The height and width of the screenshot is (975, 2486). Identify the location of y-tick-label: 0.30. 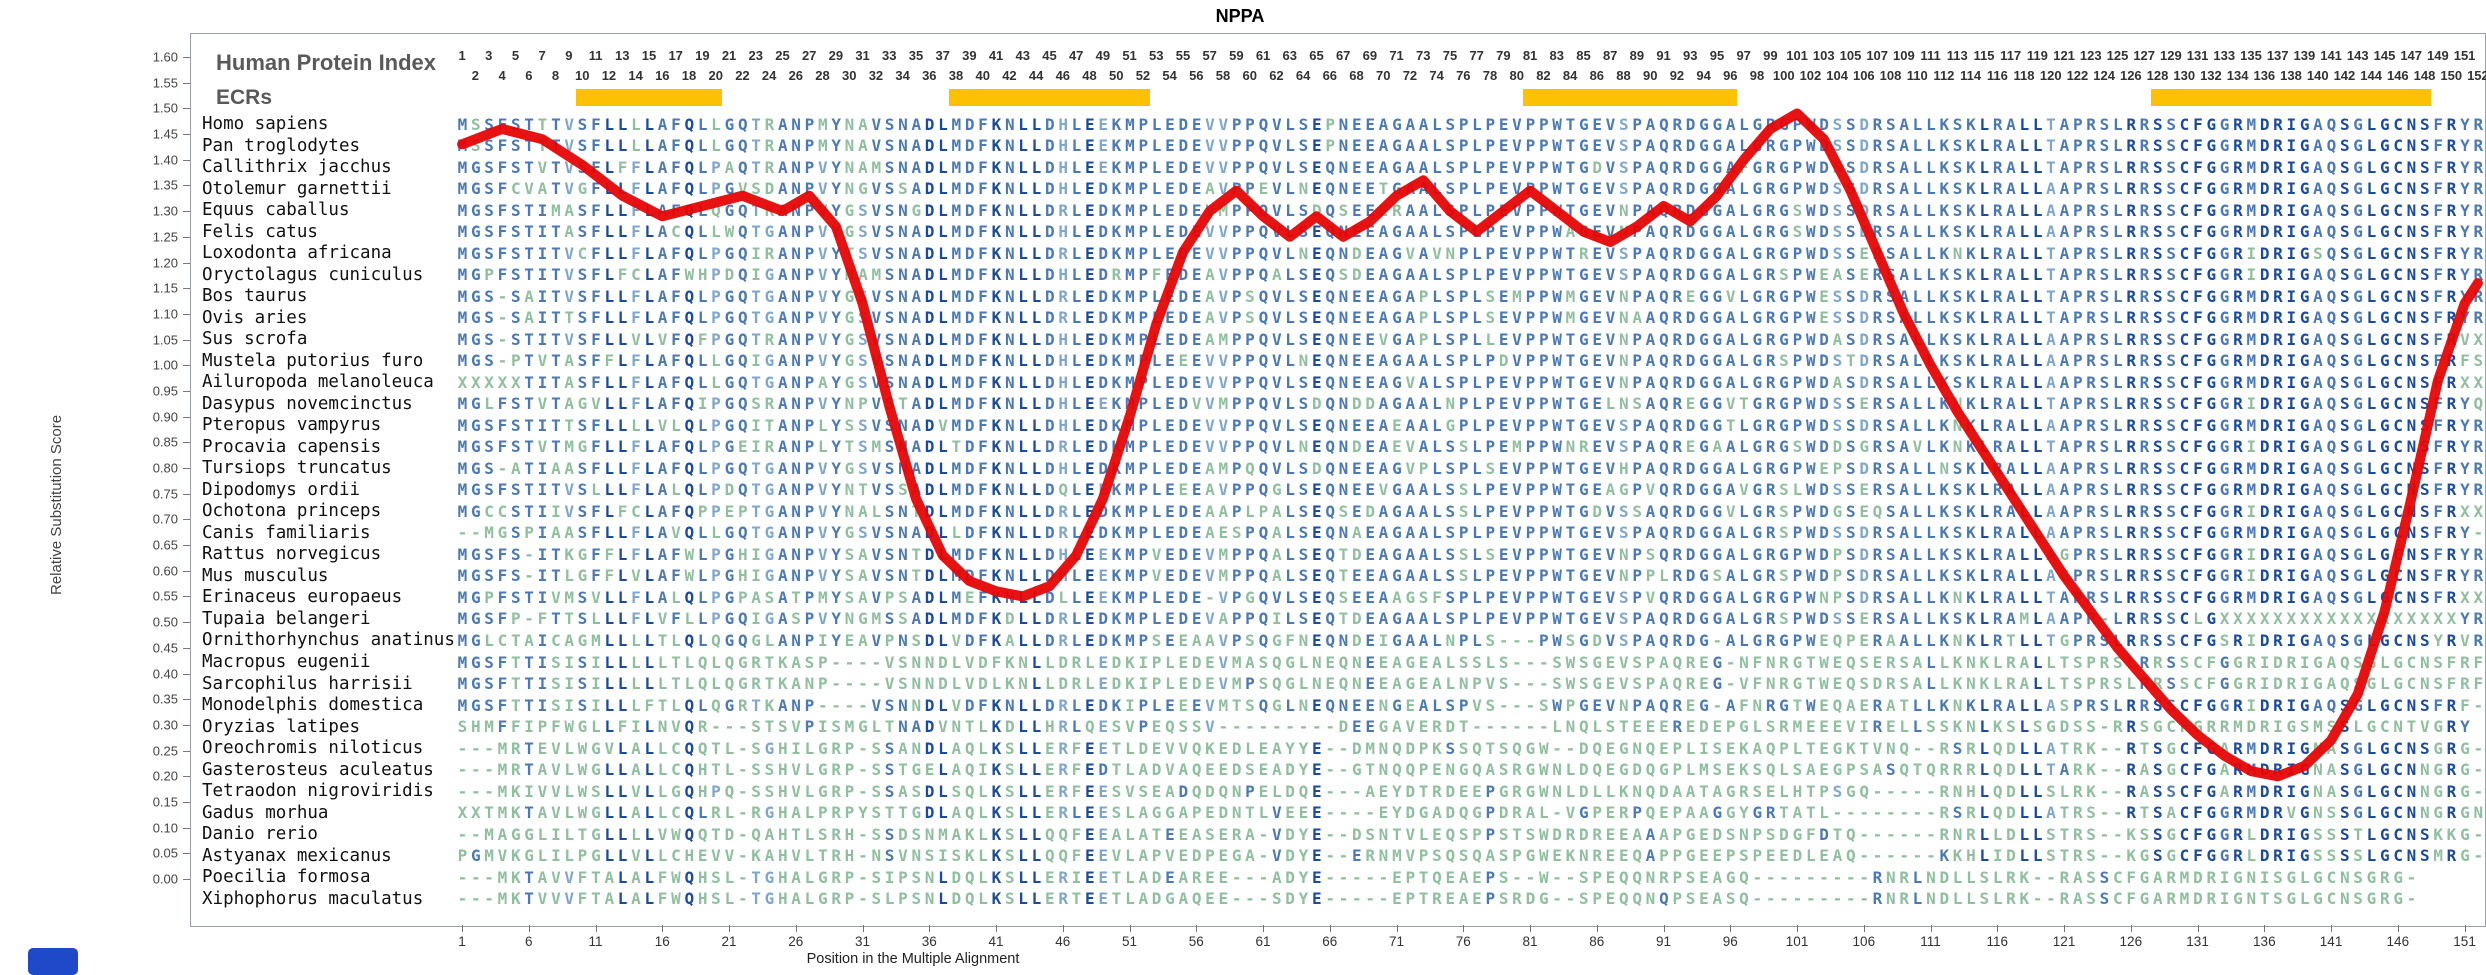
(148, 724).